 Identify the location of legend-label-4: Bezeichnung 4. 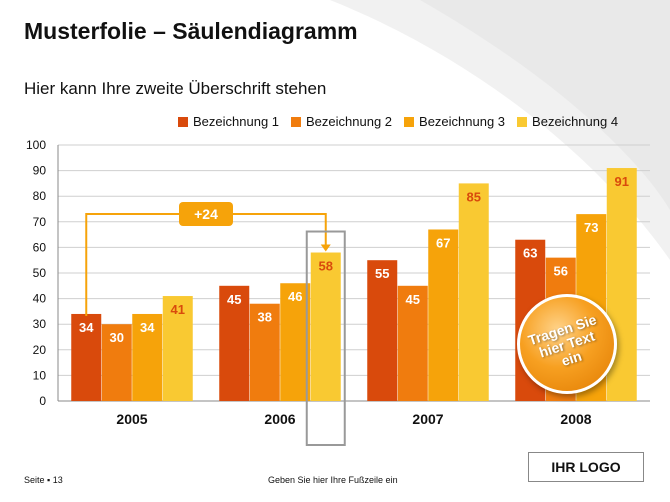
(575, 121).